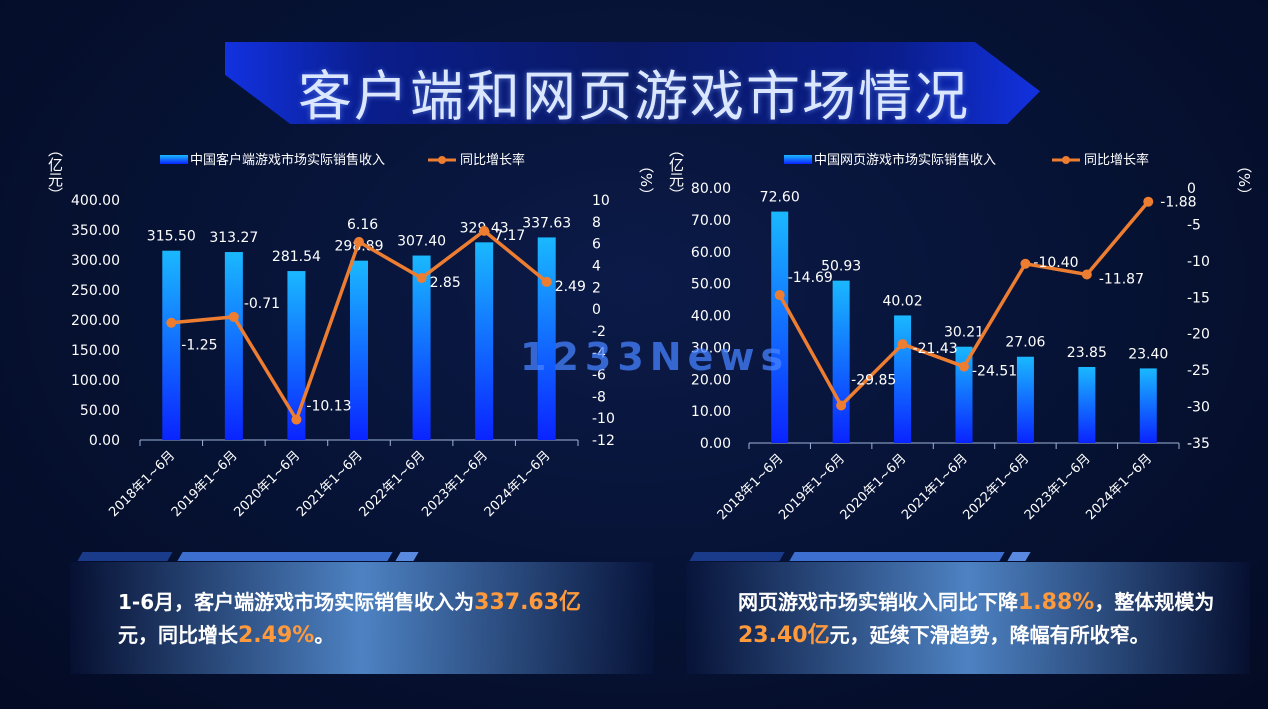 This screenshot has height=709, width=1268. Describe the element at coordinates (599, 354) in the screenshot. I see `y2-tick-label: -4` at that location.